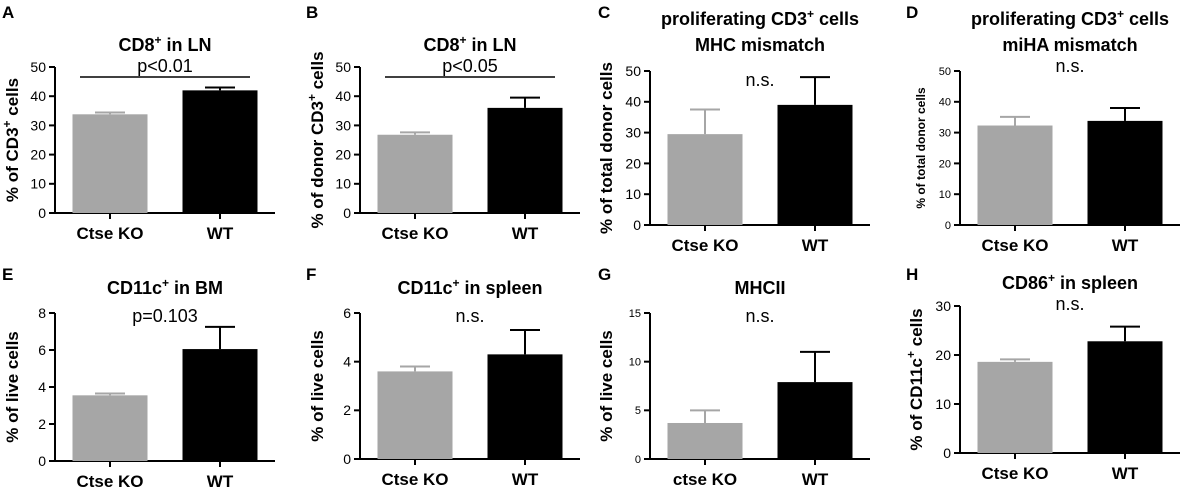  Describe the element at coordinates (11, 140) in the screenshot. I see `panel-a-ylabel: % of CD3+ cells` at that location.